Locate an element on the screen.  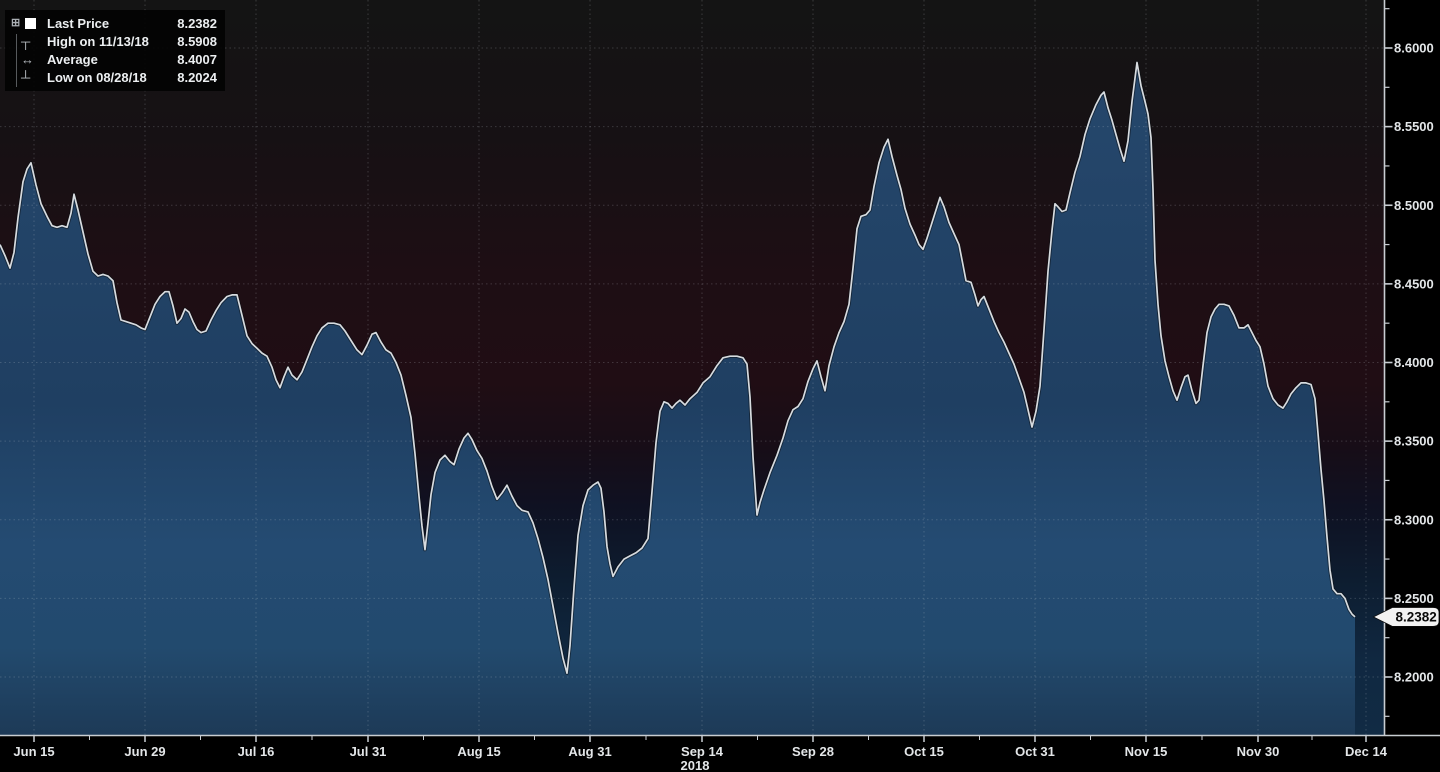
x-axis-label: Nov 30 is located at coordinates (1258, 751).